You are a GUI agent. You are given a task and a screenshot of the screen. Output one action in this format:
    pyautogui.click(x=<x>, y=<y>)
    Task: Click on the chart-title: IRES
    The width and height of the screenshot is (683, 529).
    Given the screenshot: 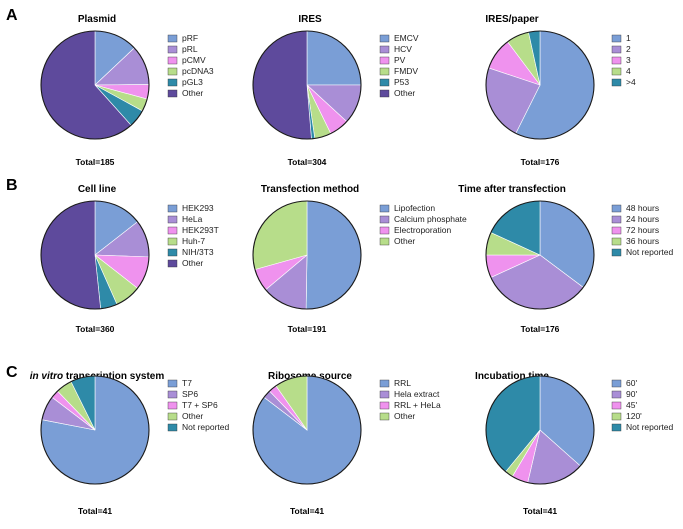 What is the action you would take?
    pyautogui.click(x=310, y=19)
    